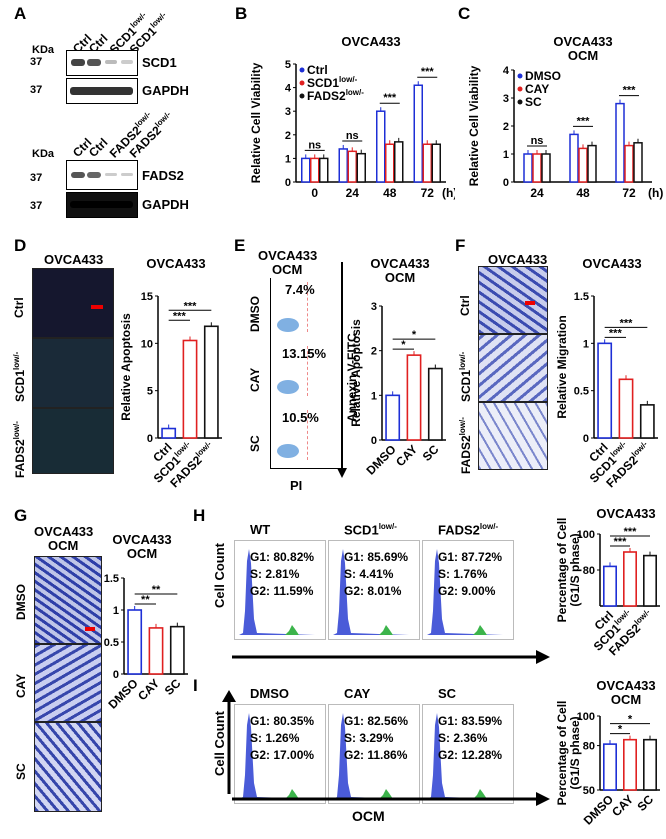 The height and width of the screenshot is (839, 666). I want to click on panel-label-b: B, so click(241, 13).